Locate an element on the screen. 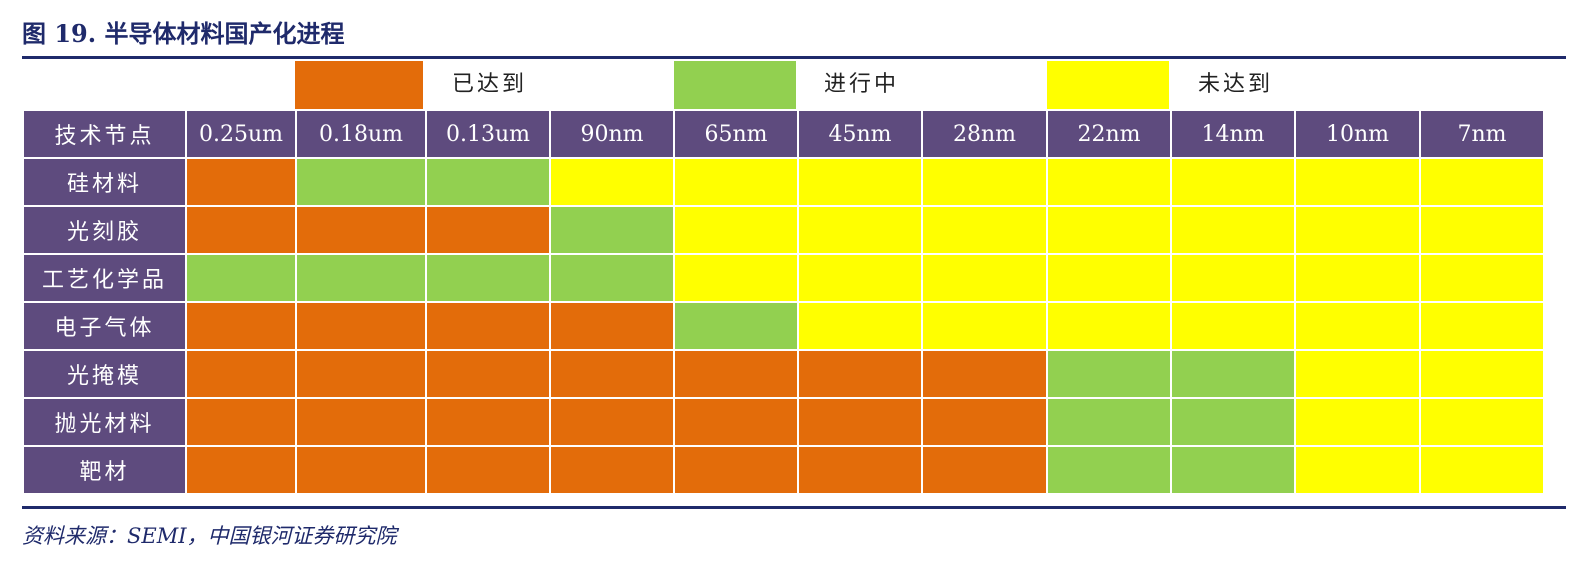 Image resolution: width=1588 pixels, height=562 pixels. legend-label-reached: 已达到 is located at coordinates (490, 84).